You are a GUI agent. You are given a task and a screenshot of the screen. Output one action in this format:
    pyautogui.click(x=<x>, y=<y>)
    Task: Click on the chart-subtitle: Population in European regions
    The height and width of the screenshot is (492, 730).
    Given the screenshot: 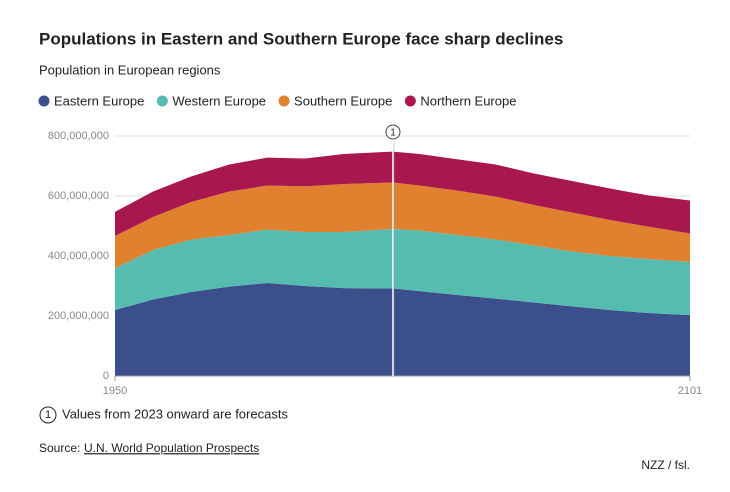 What is the action you would take?
    pyautogui.click(x=130, y=69)
    